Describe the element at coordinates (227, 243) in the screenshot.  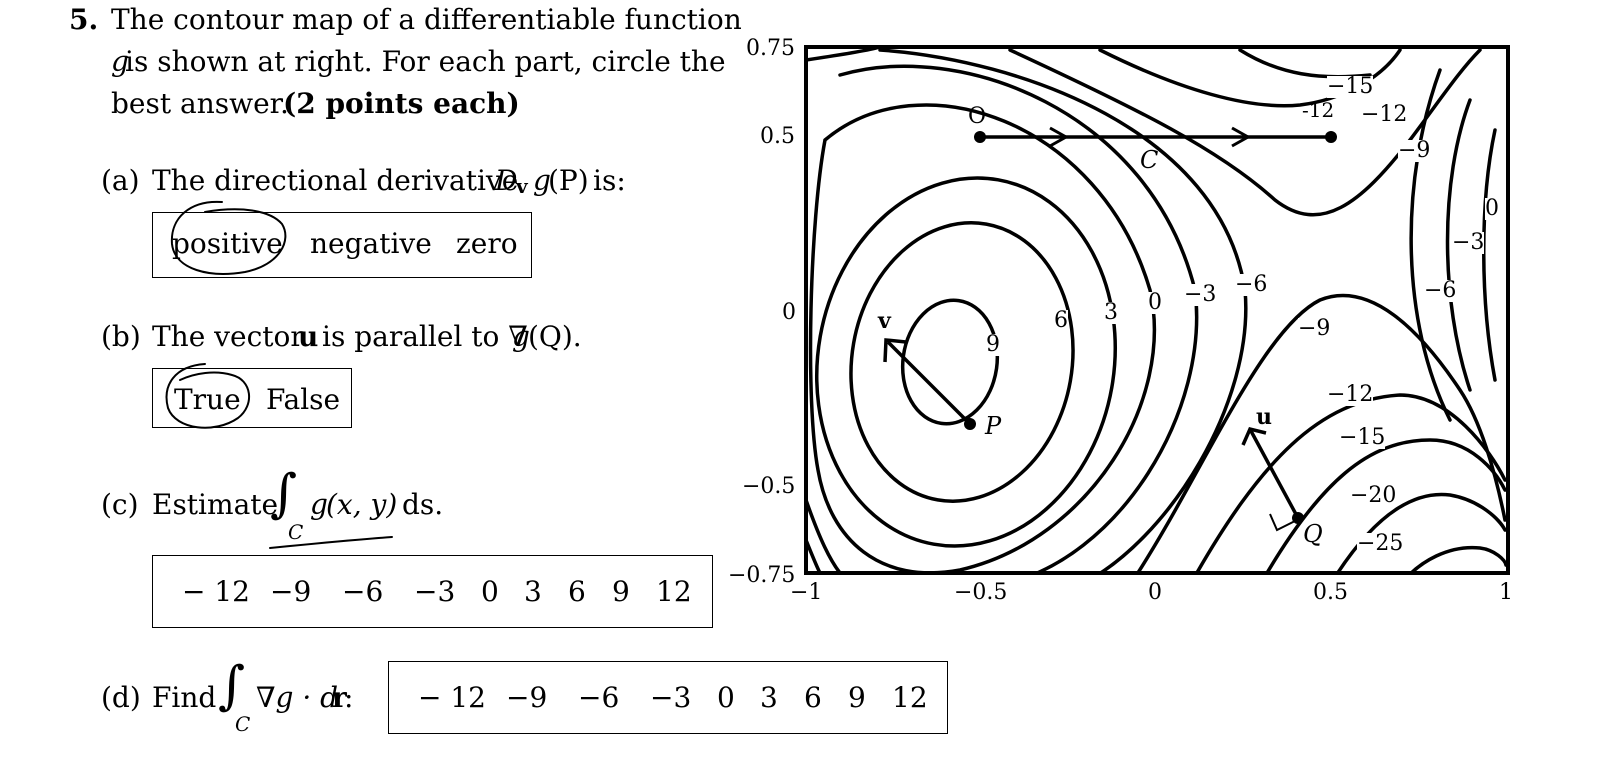
I see `choice-positive: positive` at that location.